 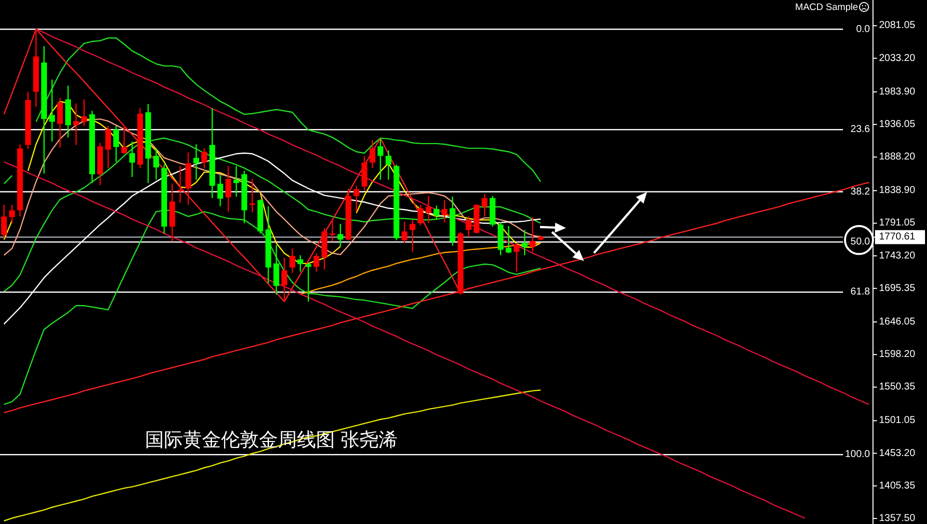 I want to click on y2-tick-label: 61.8, so click(x=860, y=292).